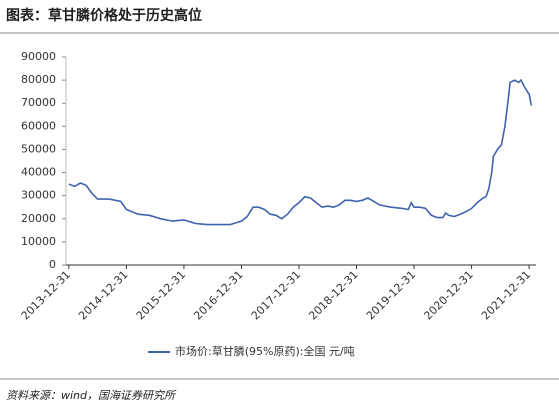 The width and height of the screenshot is (559, 414). I want to click on x-tick-label: 2019-12-31, so click(391, 295).